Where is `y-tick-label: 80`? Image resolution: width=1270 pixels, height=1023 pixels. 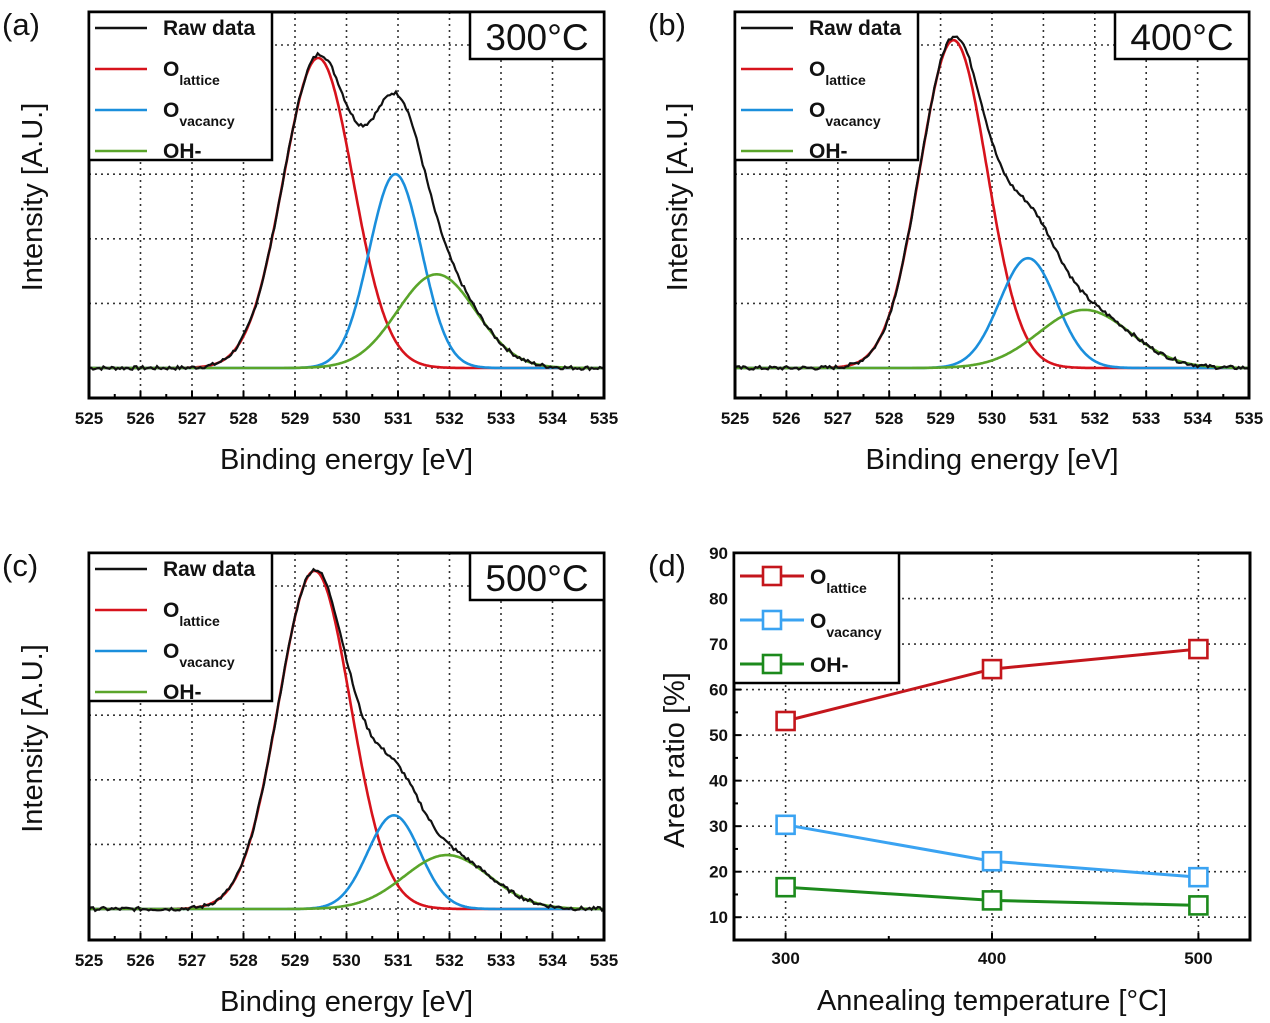 y-tick-label: 80 is located at coordinates (718, 599).